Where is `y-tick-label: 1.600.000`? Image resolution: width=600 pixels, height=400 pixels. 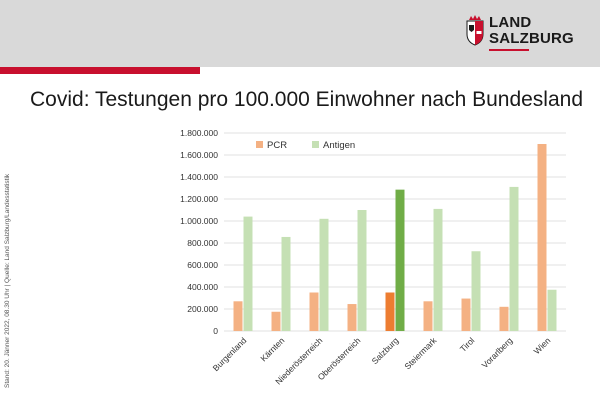
y-tick-label: 1.600.000 is located at coordinates (199, 155).